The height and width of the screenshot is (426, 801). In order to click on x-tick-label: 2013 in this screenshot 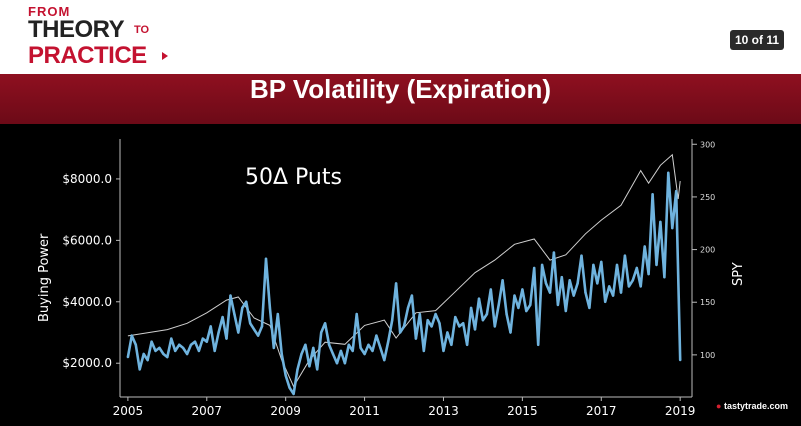, I will do `click(443, 411)`.